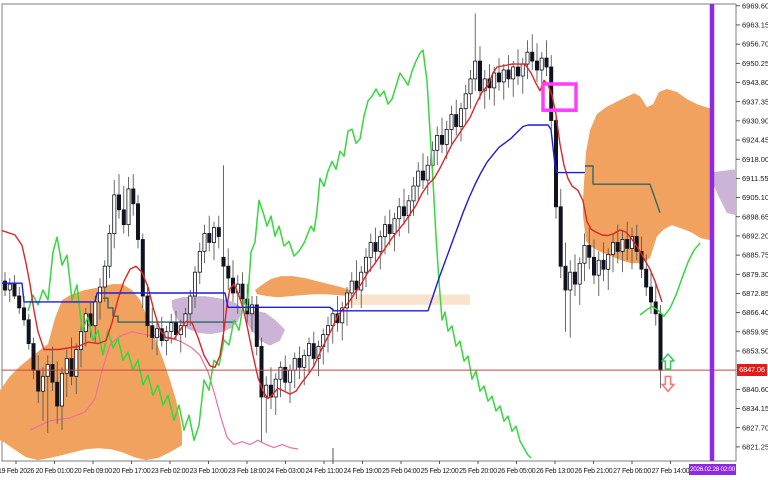 The width and height of the screenshot is (768, 480). What do you see at coordinates (623, 189) in the screenshot?
I see `senkou-teal-right-line` at bounding box center [623, 189].